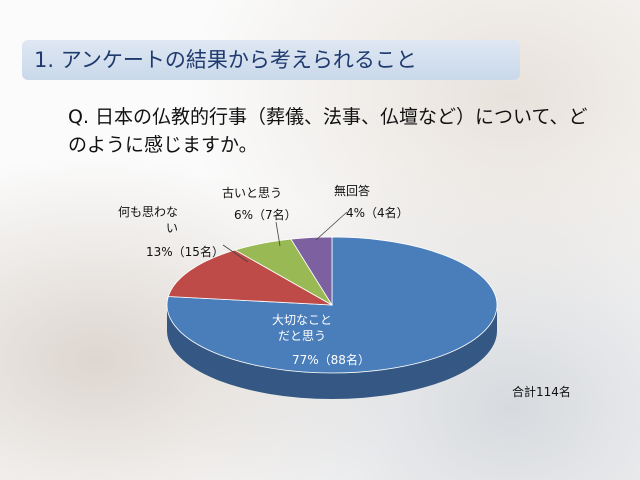 The image size is (640, 480). Describe the element at coordinates (302, 328) in the screenshot. I see `slice-label: 大切なこと だと思う` at that location.